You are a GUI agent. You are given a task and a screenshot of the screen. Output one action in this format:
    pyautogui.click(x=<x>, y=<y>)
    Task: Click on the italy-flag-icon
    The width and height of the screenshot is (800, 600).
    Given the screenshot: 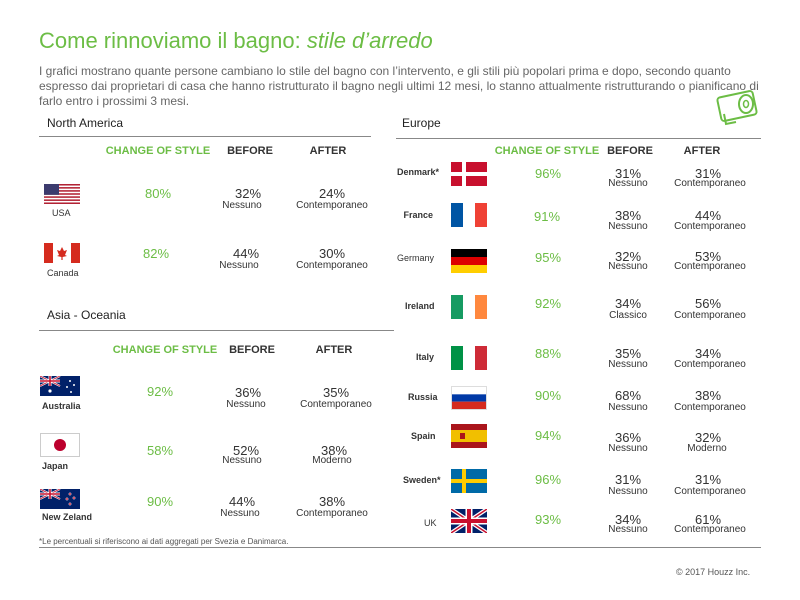 What is the action you would take?
    pyautogui.click(x=469, y=358)
    